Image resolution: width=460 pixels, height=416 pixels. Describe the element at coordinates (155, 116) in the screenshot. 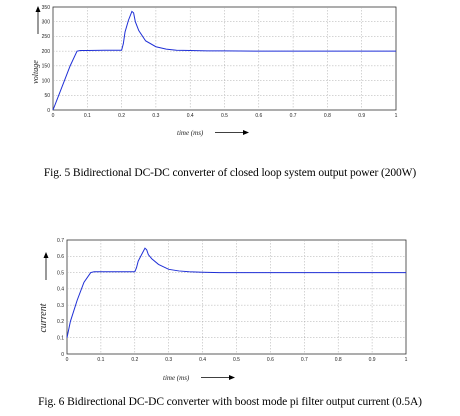

I see `fig5-x-tick-label: 0.3` at that location.